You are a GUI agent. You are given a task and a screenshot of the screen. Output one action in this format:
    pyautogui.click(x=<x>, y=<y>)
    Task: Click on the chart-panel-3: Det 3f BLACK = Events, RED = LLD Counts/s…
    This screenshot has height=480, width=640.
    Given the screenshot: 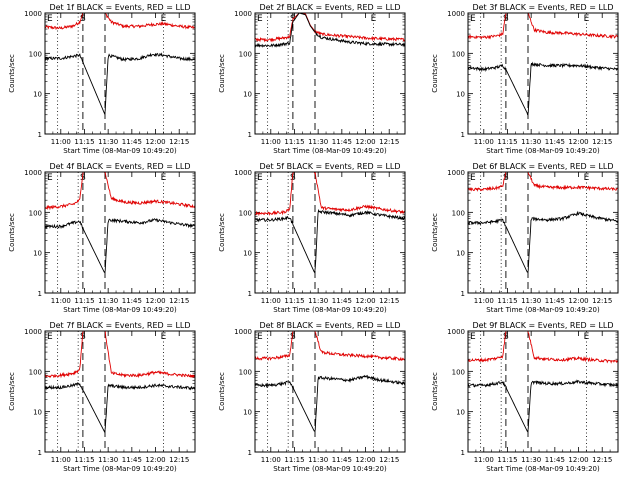 What is the action you would take?
    pyautogui.click(x=525, y=79)
    